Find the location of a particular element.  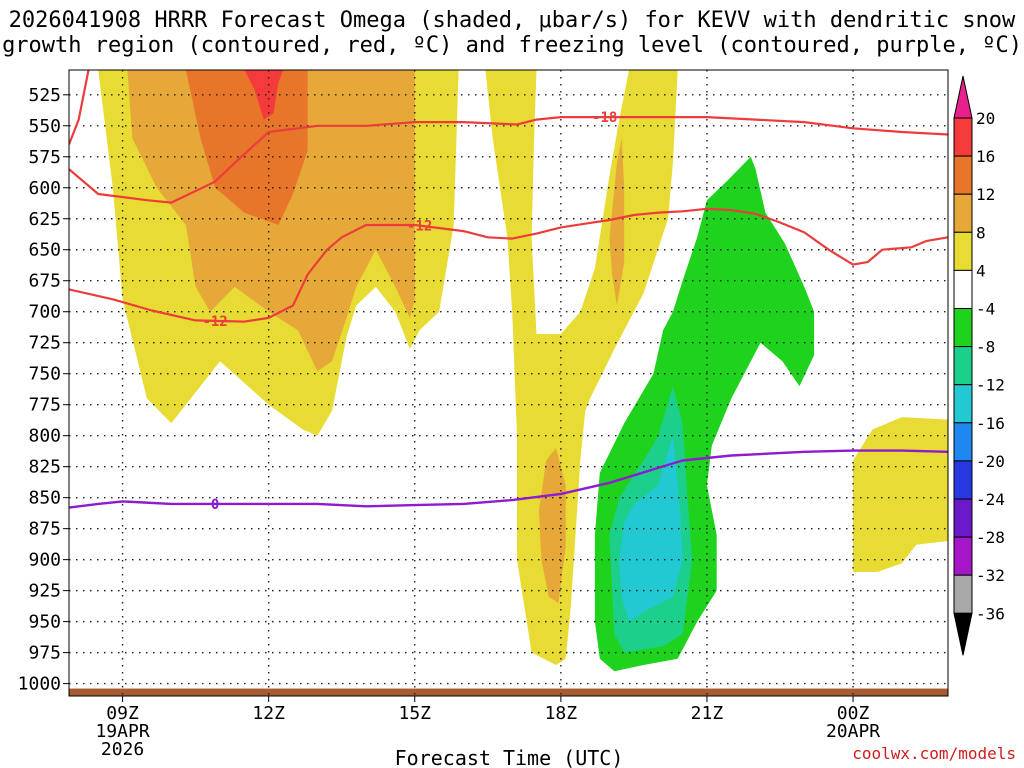

y-tick-label-800: 800 is located at coordinates (44, 436).